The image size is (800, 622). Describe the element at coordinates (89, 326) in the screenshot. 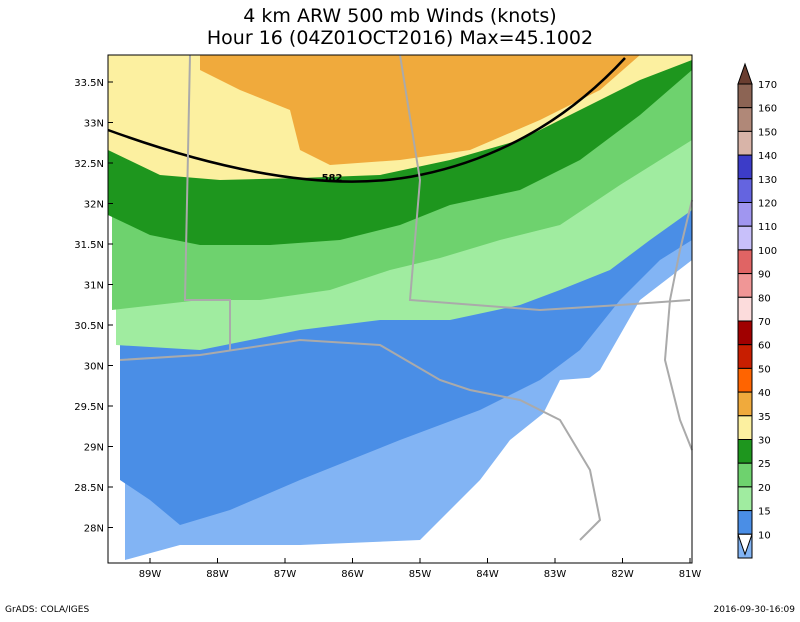

I see `lat-label: 30.5N` at that location.